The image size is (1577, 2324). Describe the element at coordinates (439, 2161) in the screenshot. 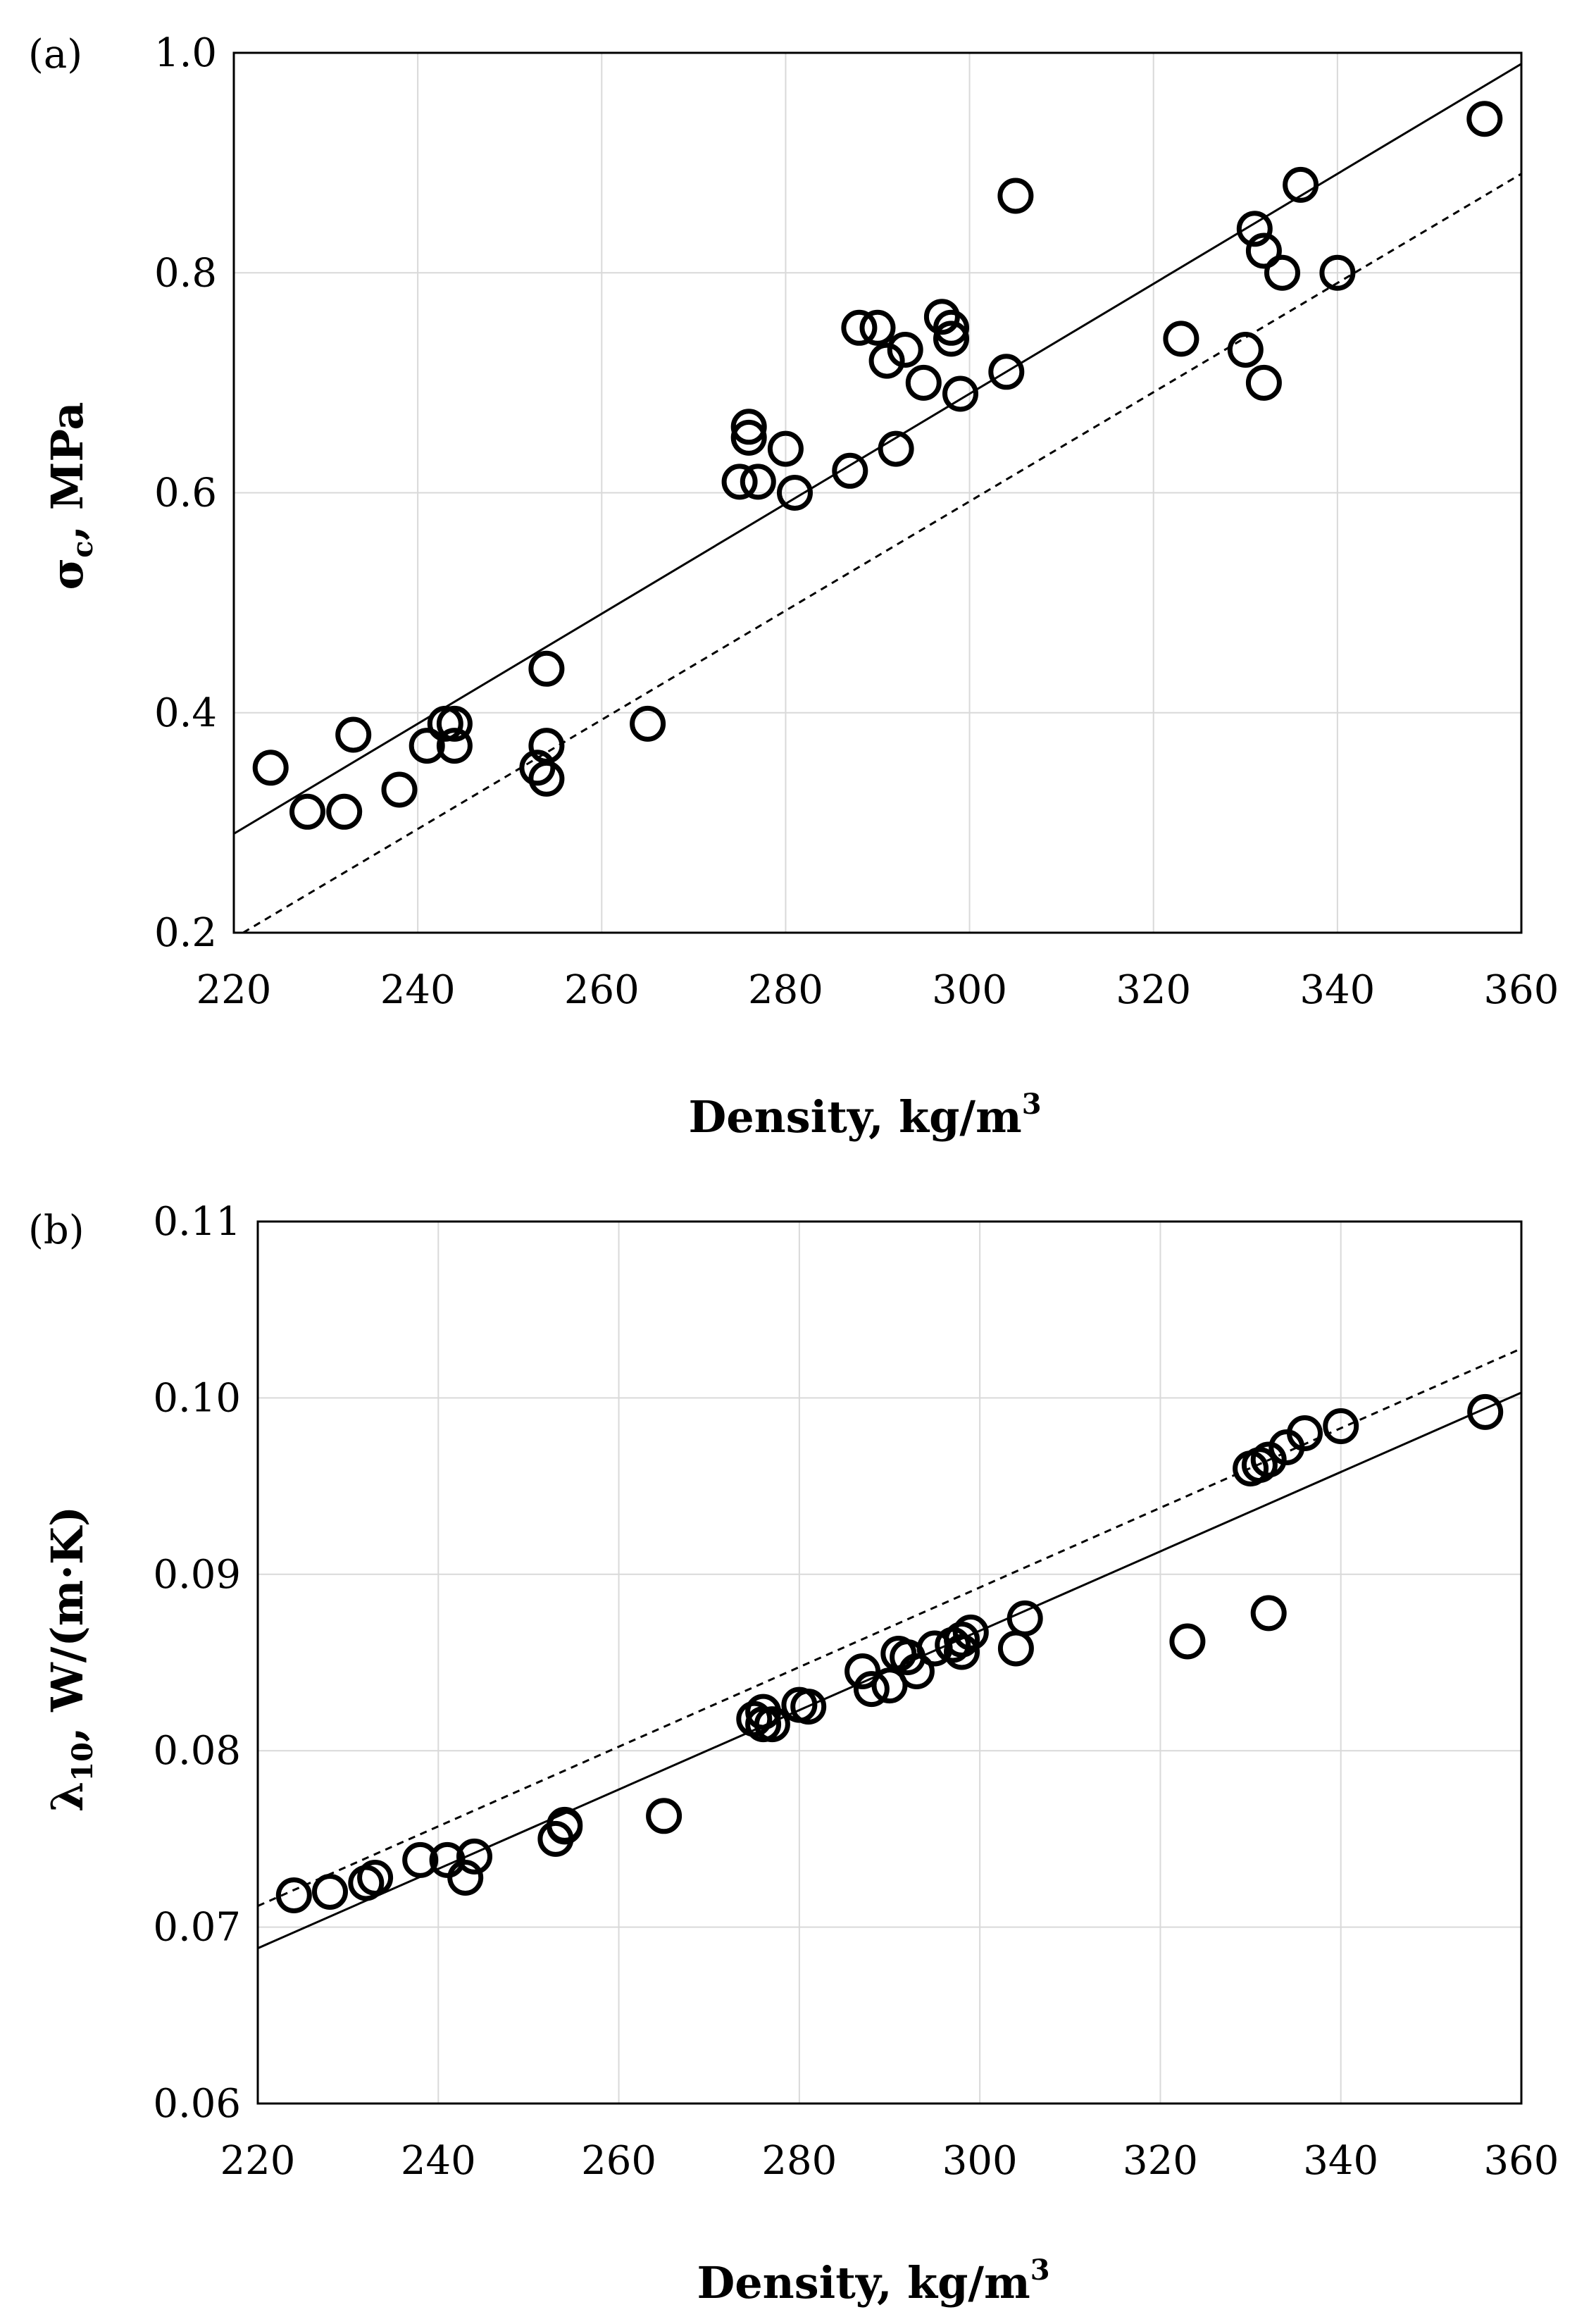

I see `panel-b-x-tick-label: 240` at that location.